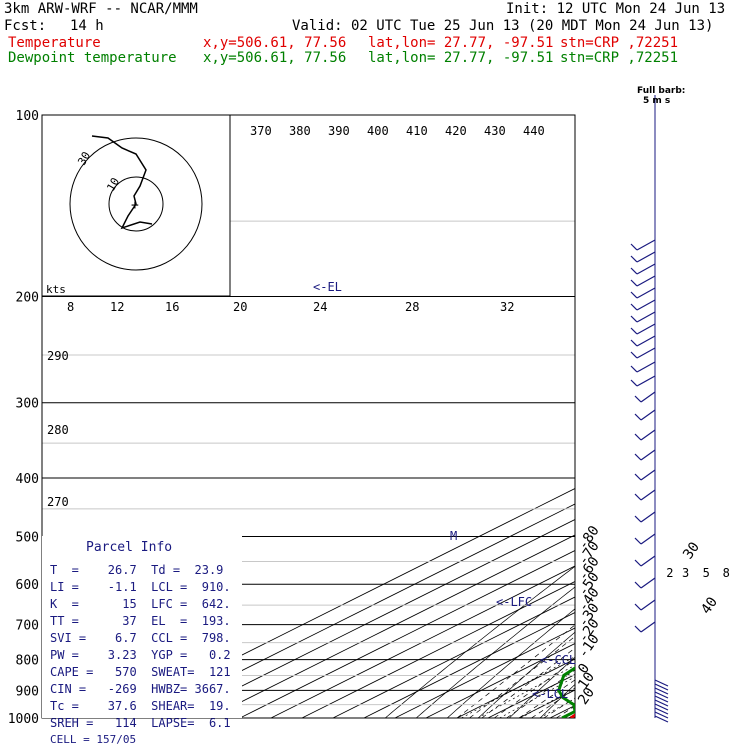  I want to click on theta-top-label: 410, so click(417, 131).